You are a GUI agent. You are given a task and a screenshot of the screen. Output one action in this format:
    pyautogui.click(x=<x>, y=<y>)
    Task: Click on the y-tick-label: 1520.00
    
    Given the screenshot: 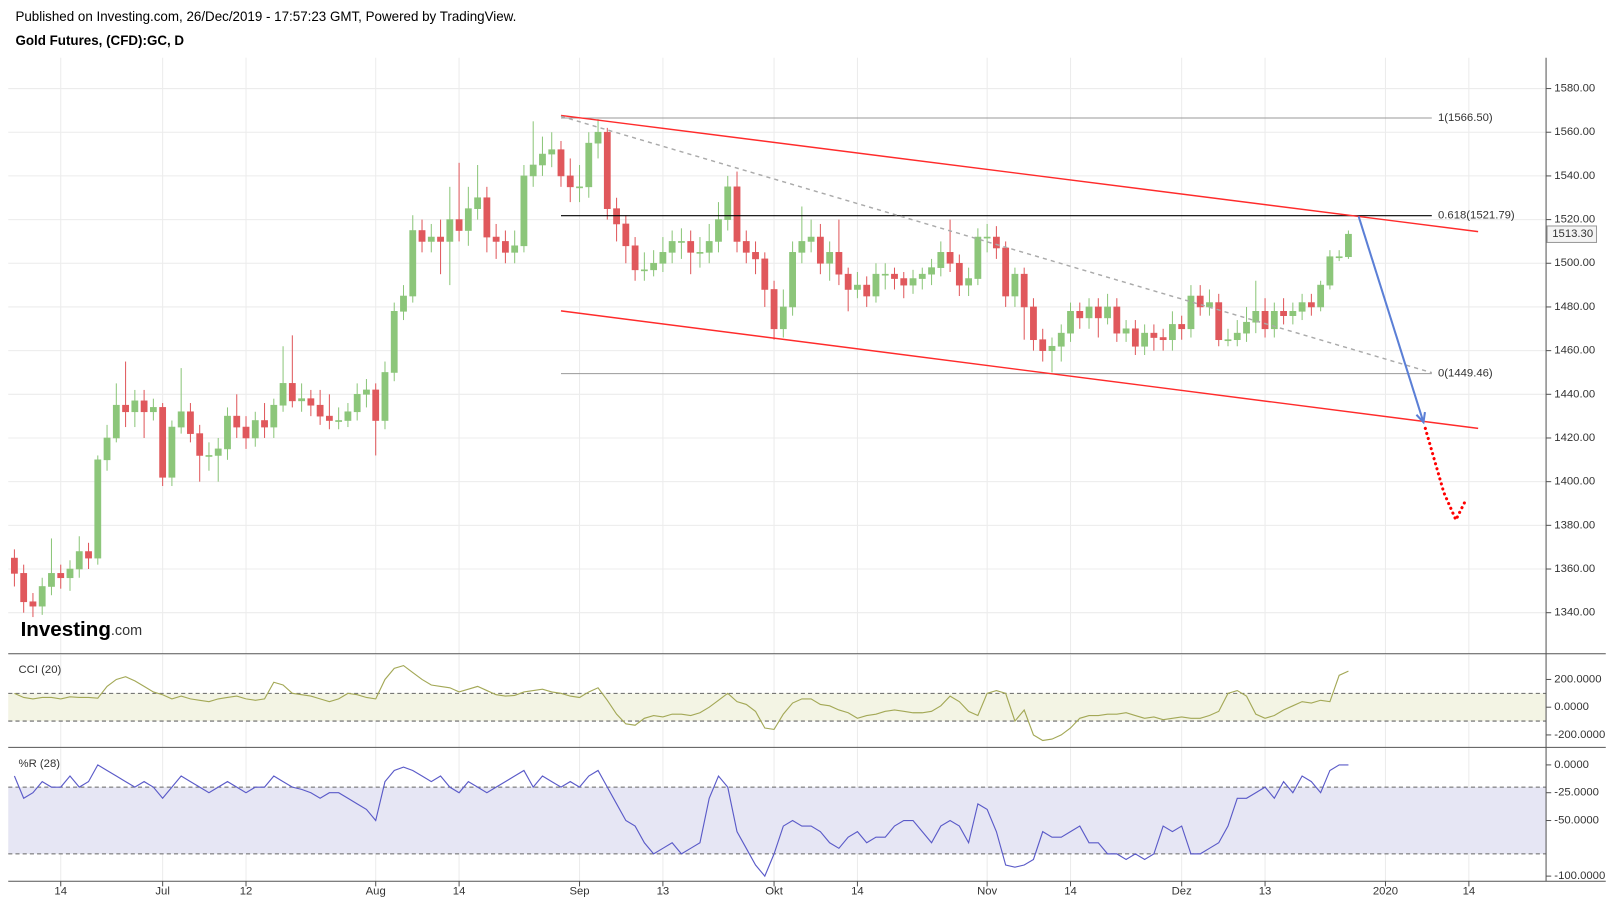 What is the action you would take?
    pyautogui.click(x=1574, y=220)
    